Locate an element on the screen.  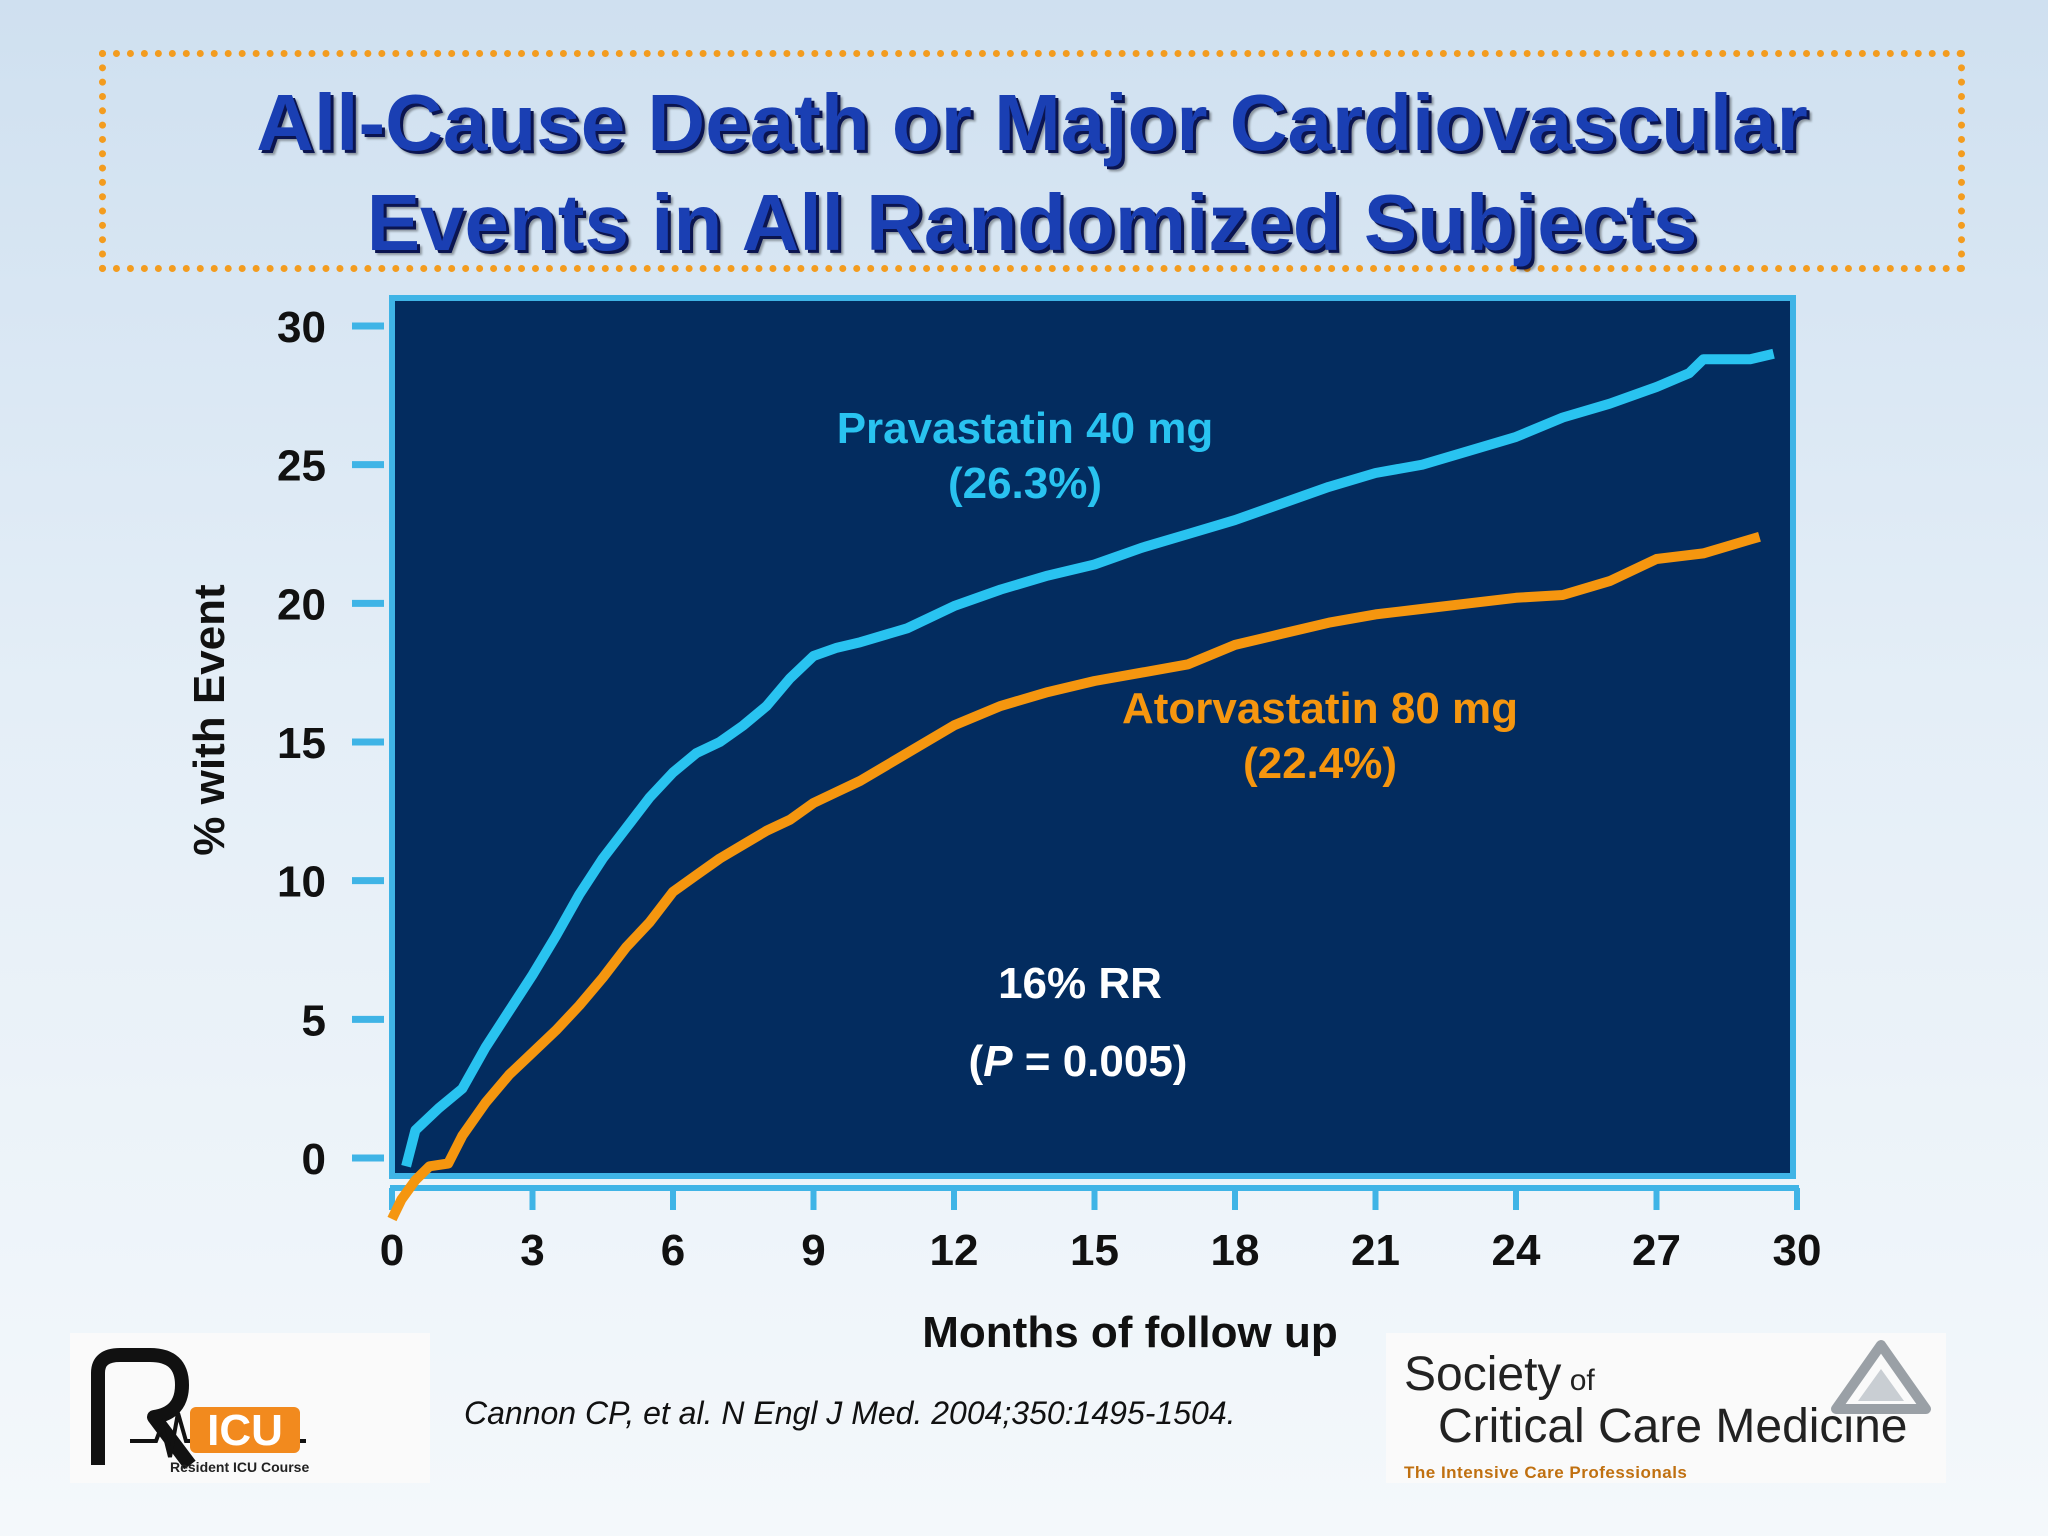
y-tick-label: 5 is located at coordinates (314, 1020).